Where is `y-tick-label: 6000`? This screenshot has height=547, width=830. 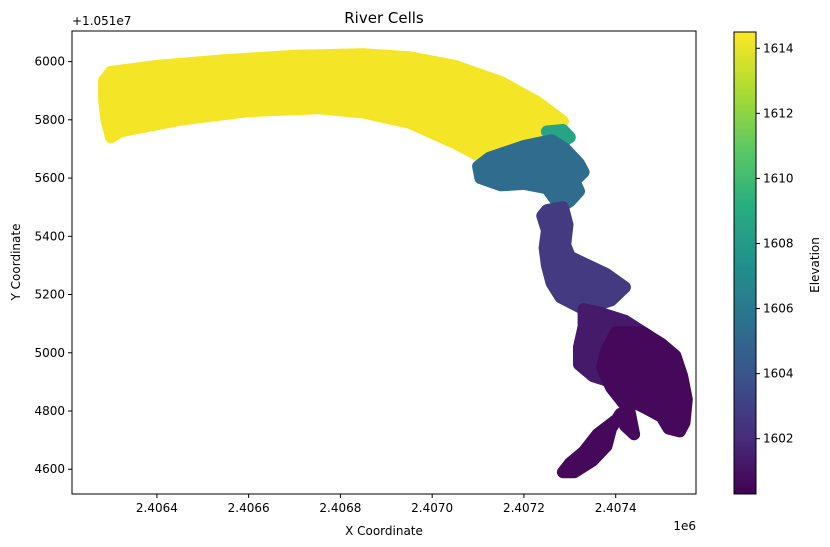 y-tick-label: 6000 is located at coordinates (49, 62).